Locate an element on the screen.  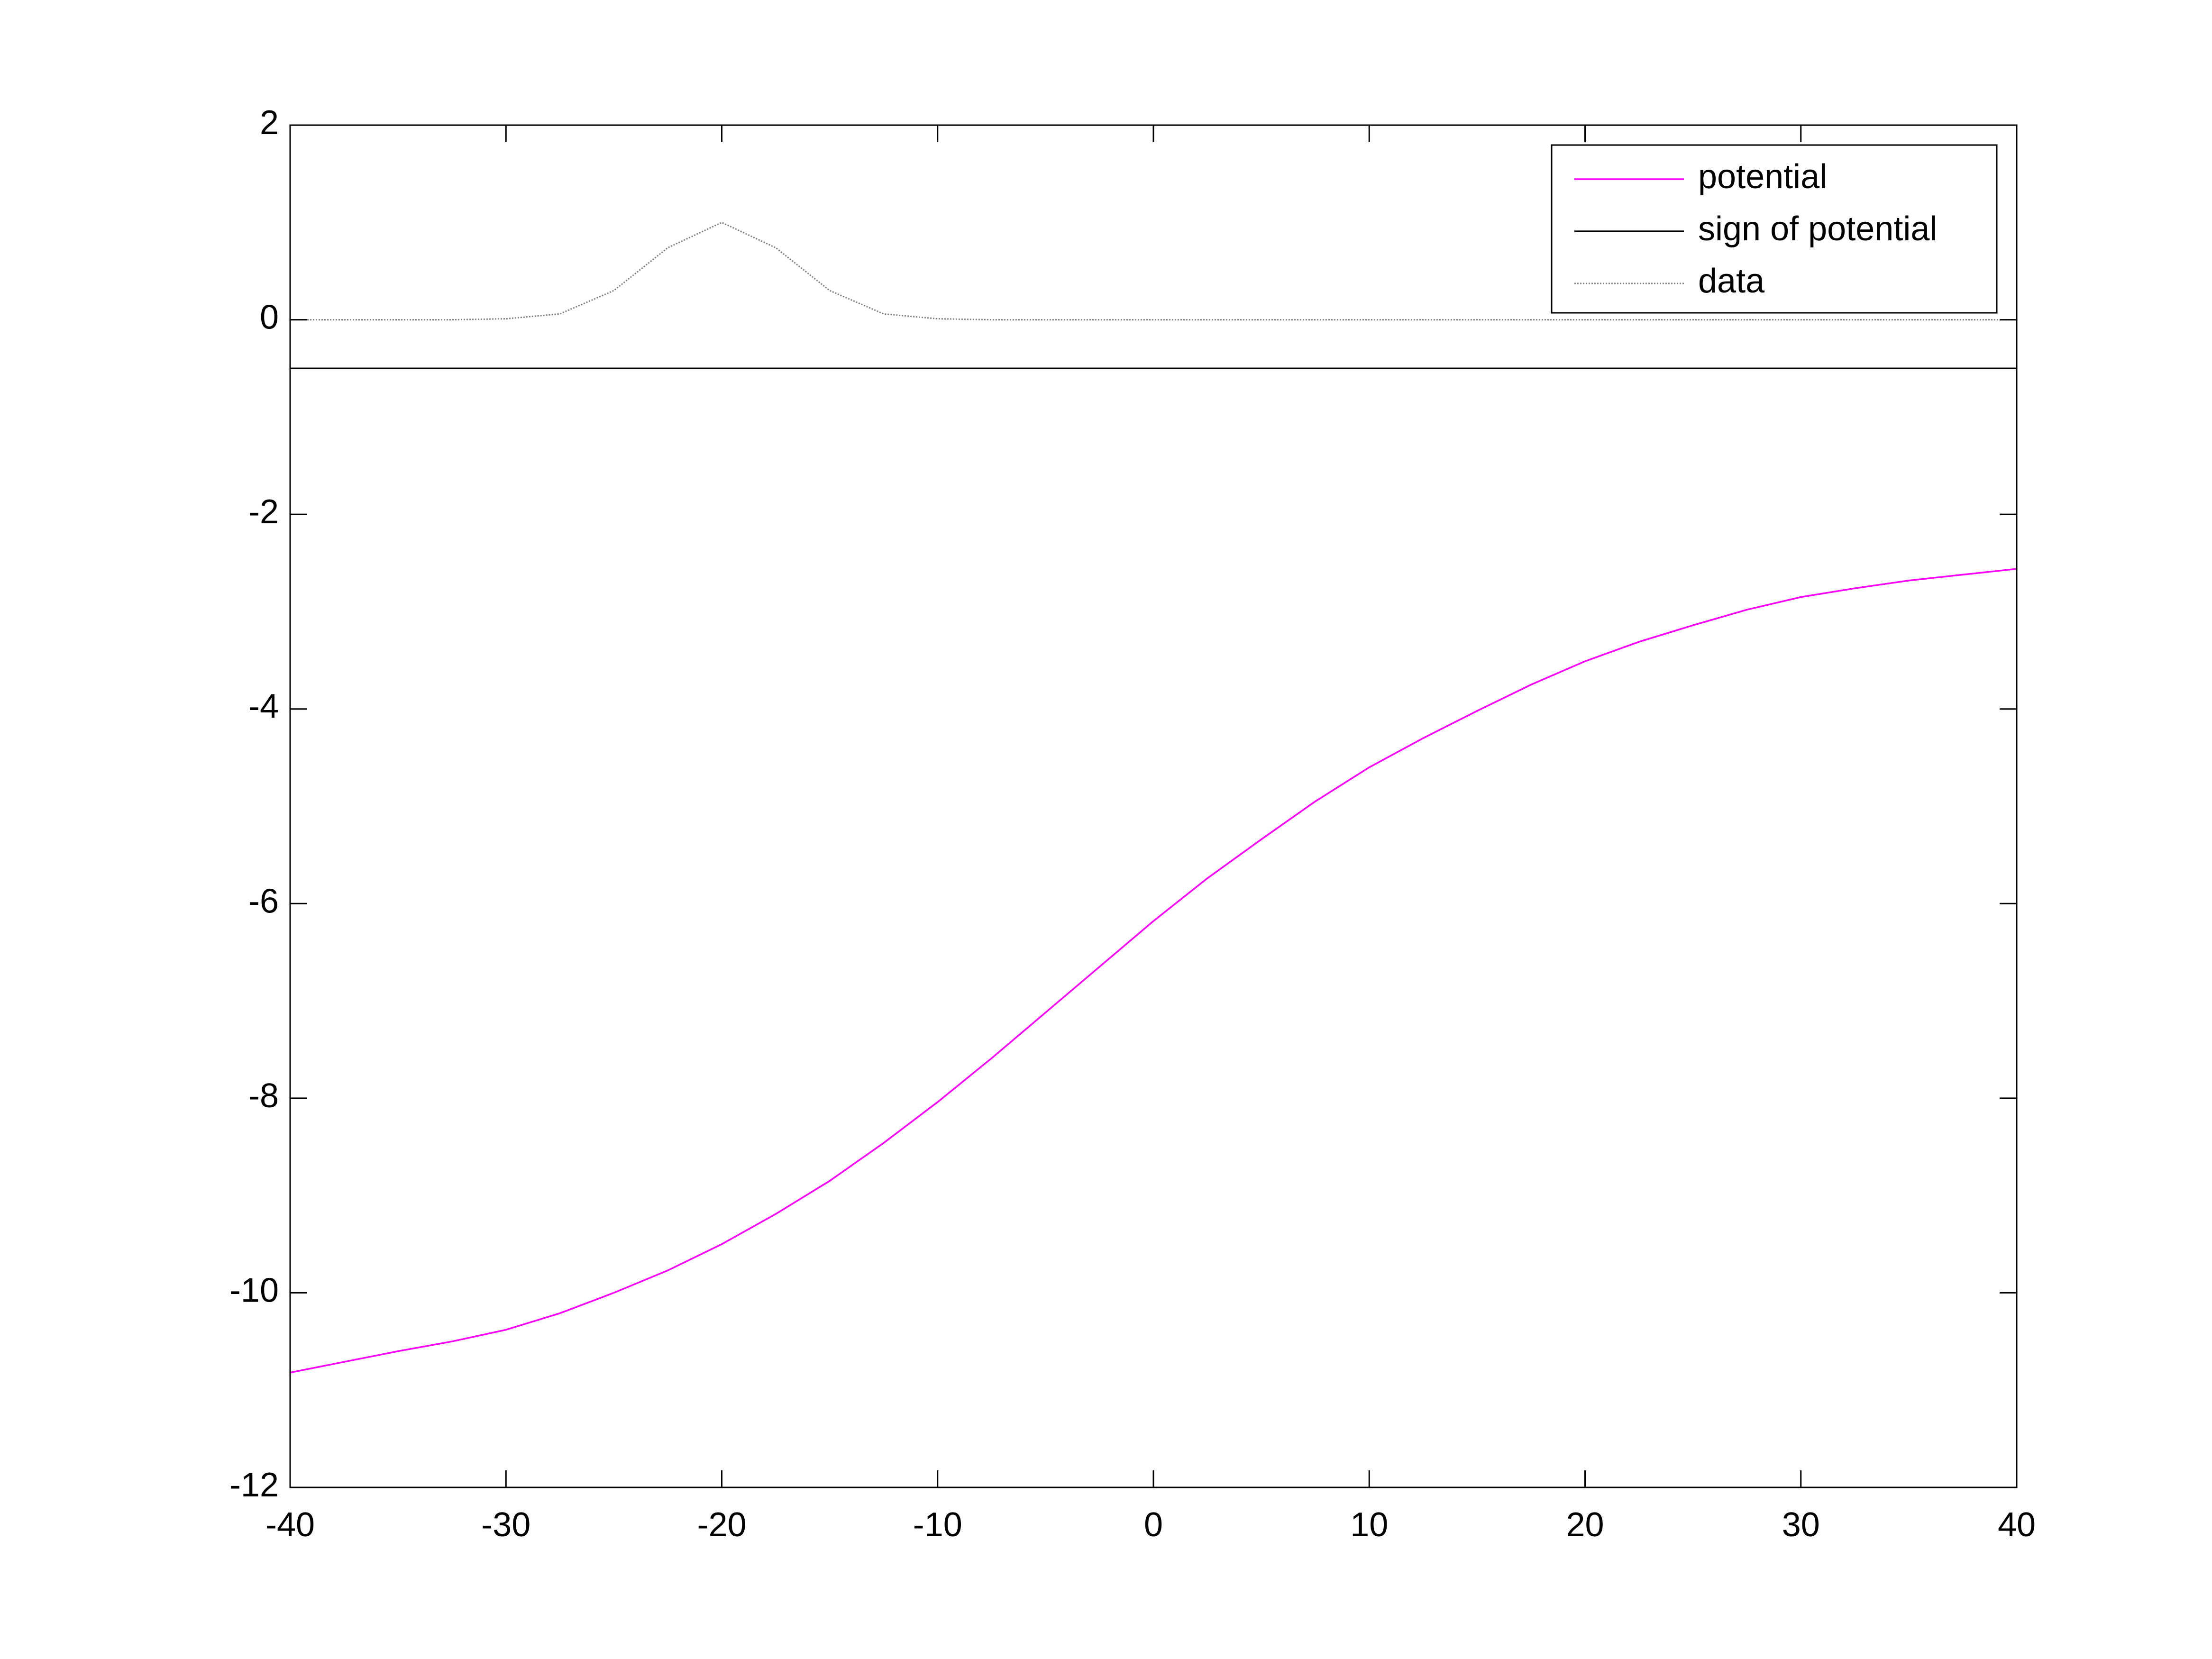
x-tick-label: -20 is located at coordinates (721, 1525).